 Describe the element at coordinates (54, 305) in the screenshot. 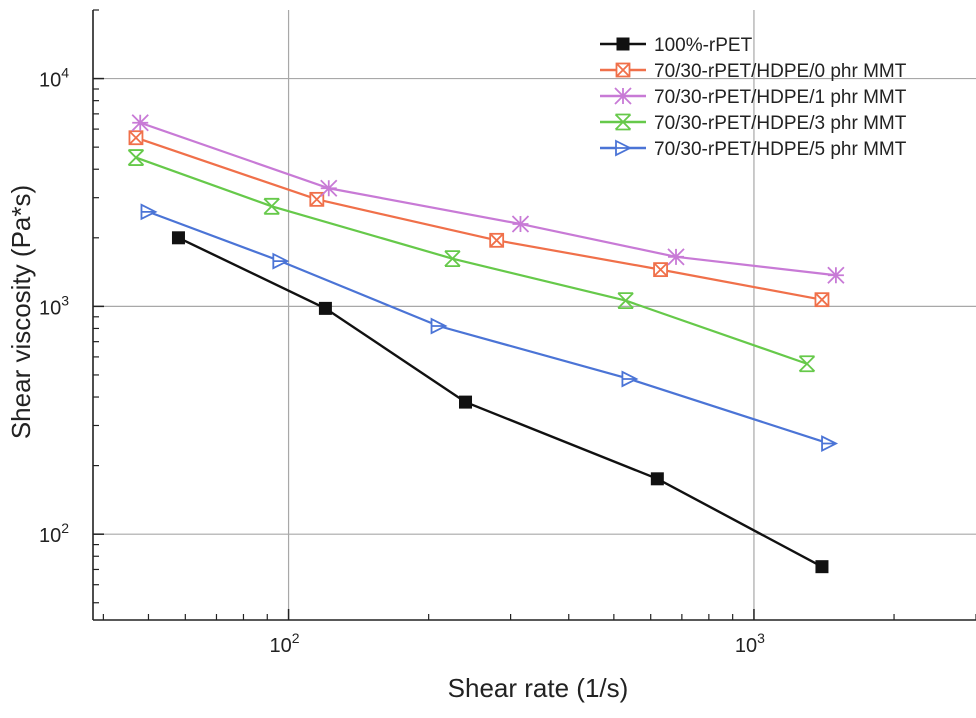

I see `y-tick-label: 10³` at that location.